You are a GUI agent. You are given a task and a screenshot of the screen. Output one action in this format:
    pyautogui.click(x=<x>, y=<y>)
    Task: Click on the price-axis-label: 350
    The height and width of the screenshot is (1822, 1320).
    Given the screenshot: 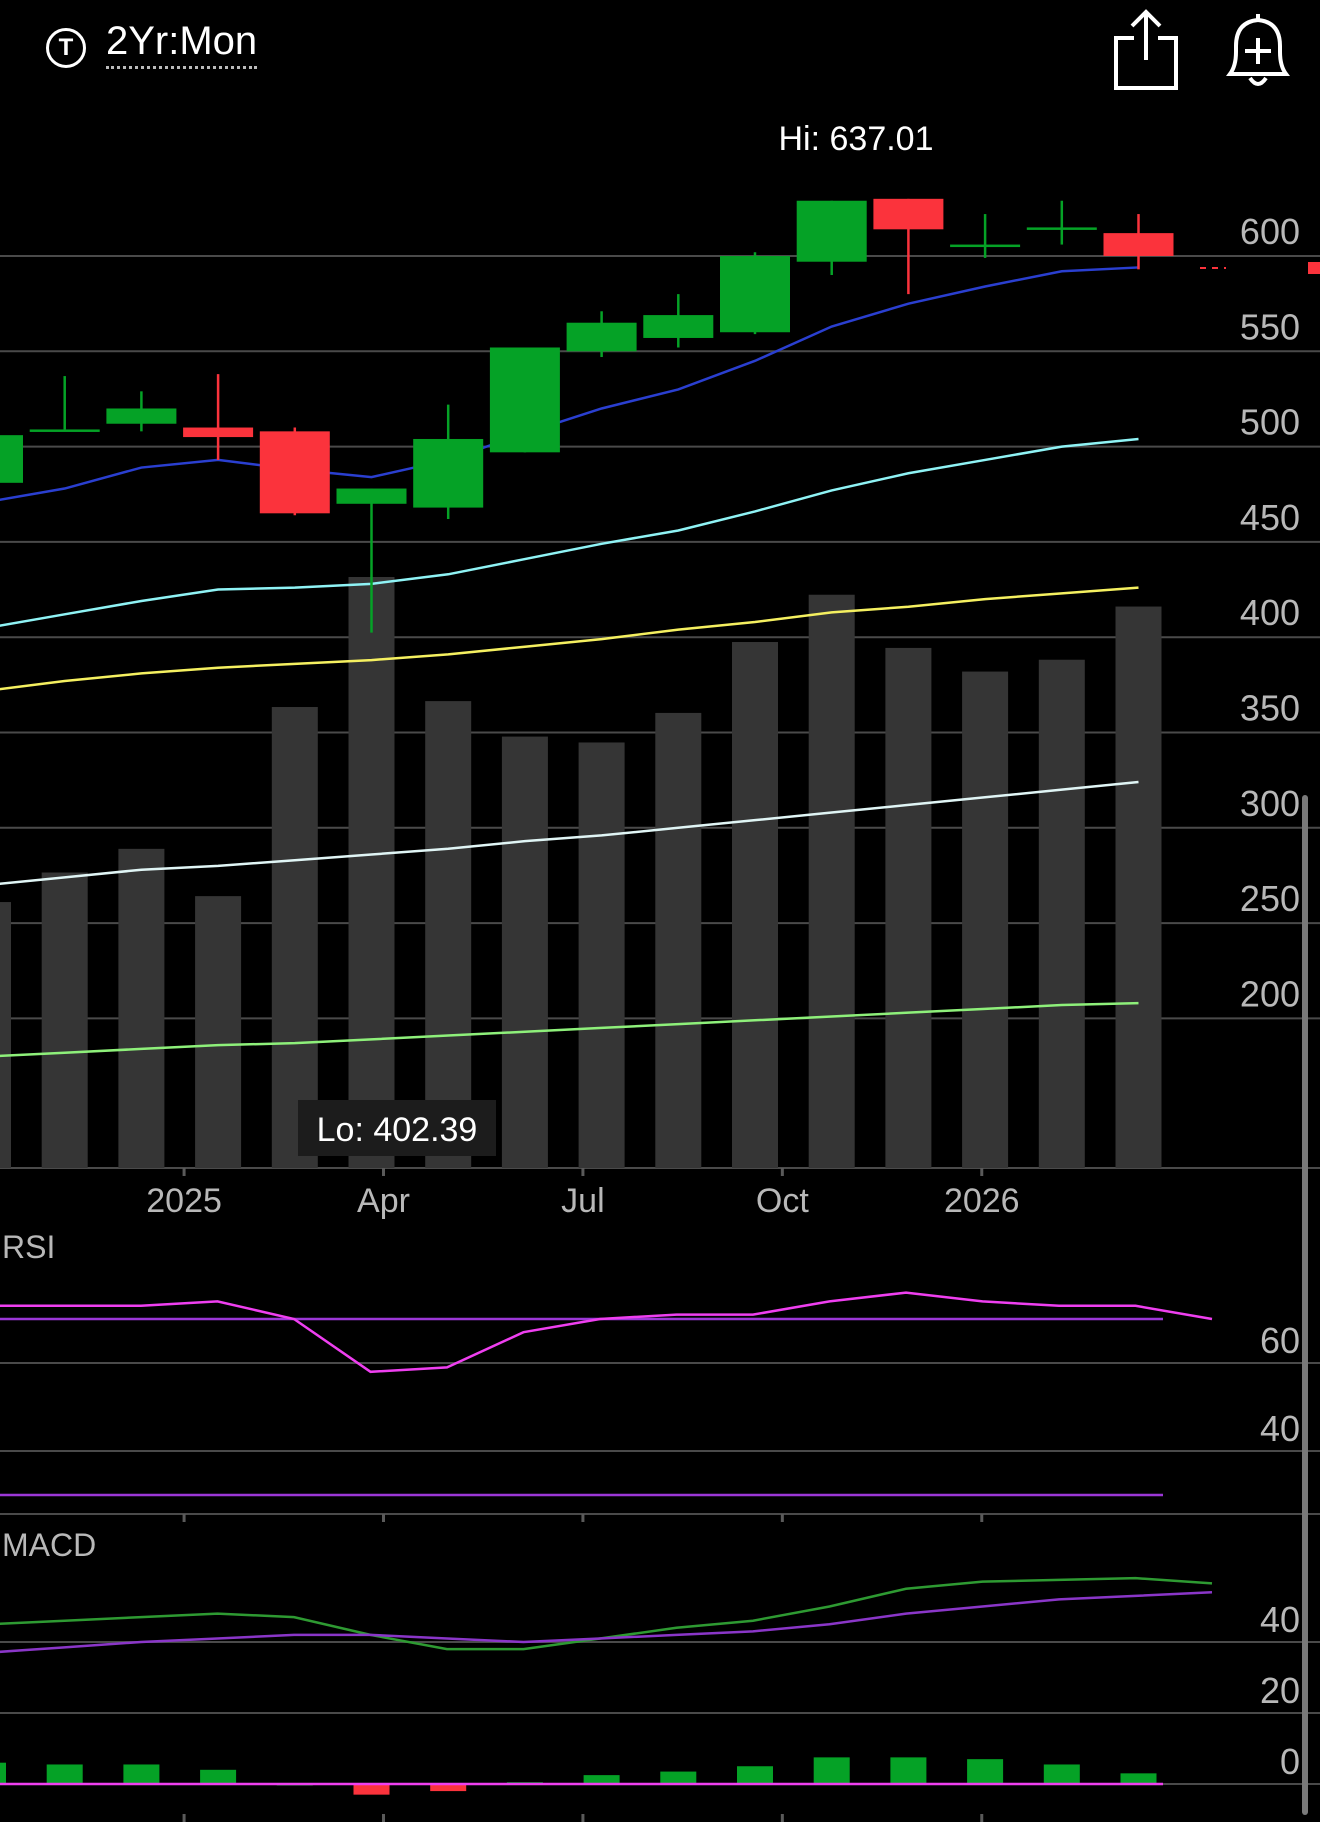 What is the action you would take?
    pyautogui.click(x=1270, y=708)
    